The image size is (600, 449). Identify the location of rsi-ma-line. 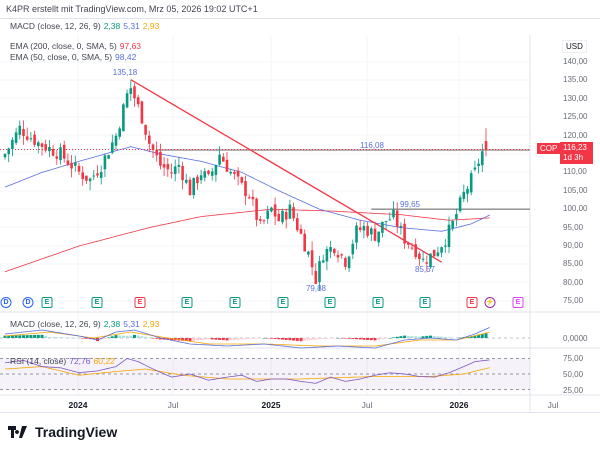
(247, 373).